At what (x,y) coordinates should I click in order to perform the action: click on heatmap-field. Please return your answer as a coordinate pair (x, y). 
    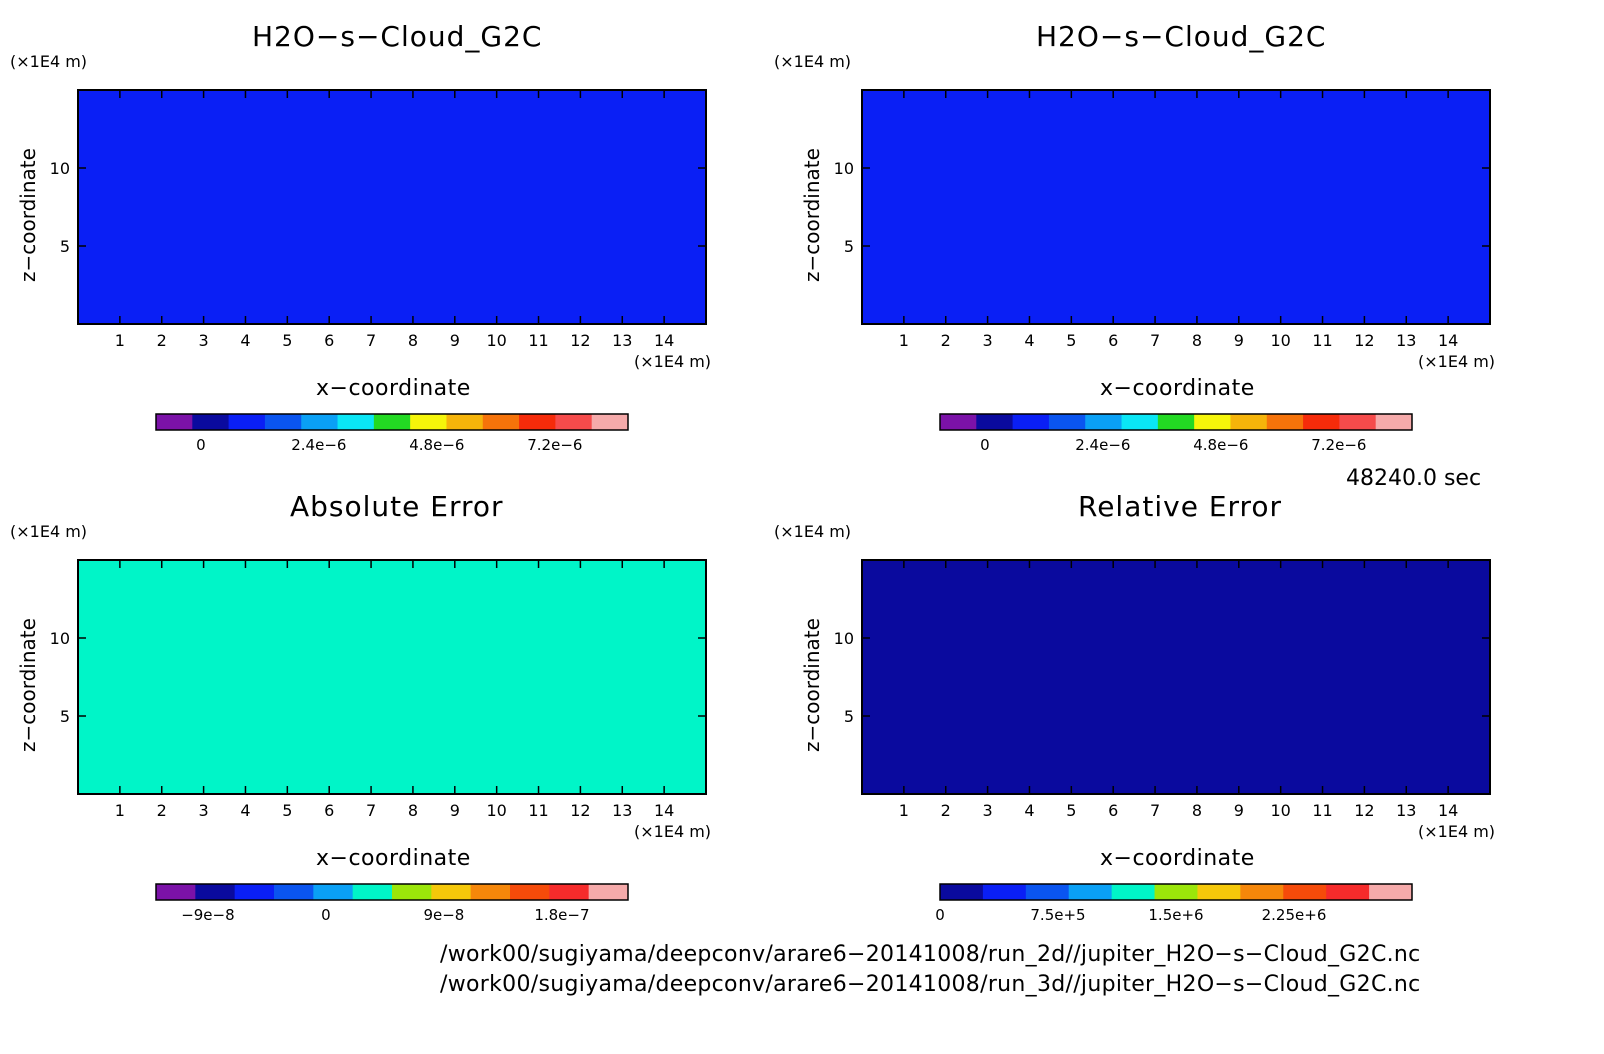
    Looking at the image, I should click on (392, 207).